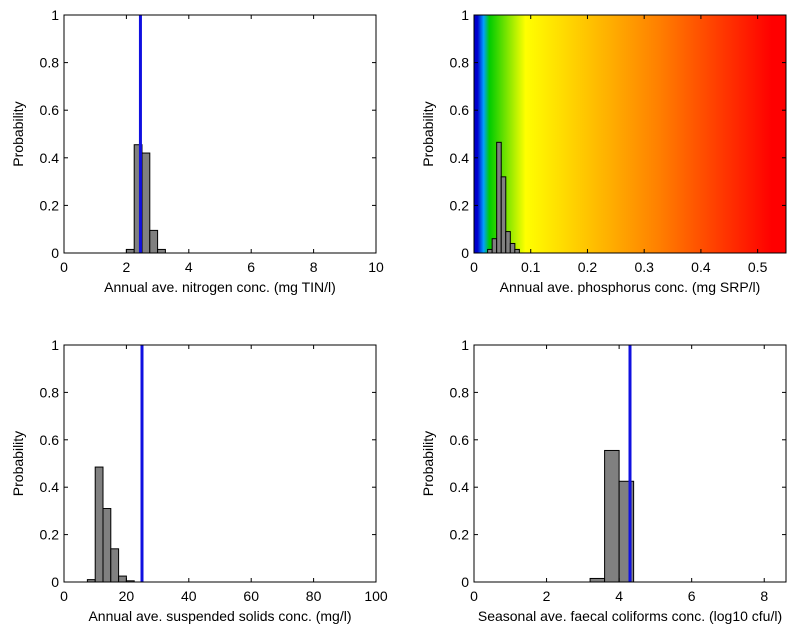 This screenshot has height=626, width=808. I want to click on x-tick-label-5: 0.4, so click(701, 267).